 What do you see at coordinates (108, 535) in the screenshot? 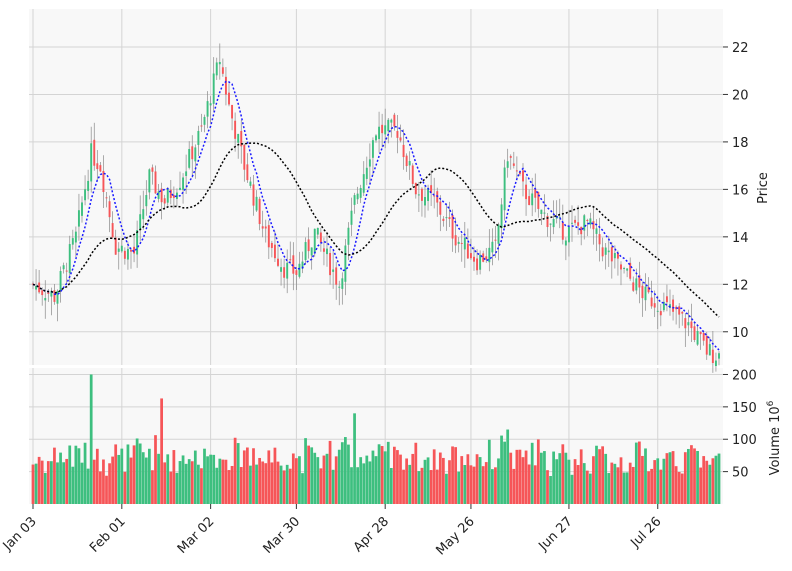
I see `x-tick-label: Feb 01` at bounding box center [108, 535].